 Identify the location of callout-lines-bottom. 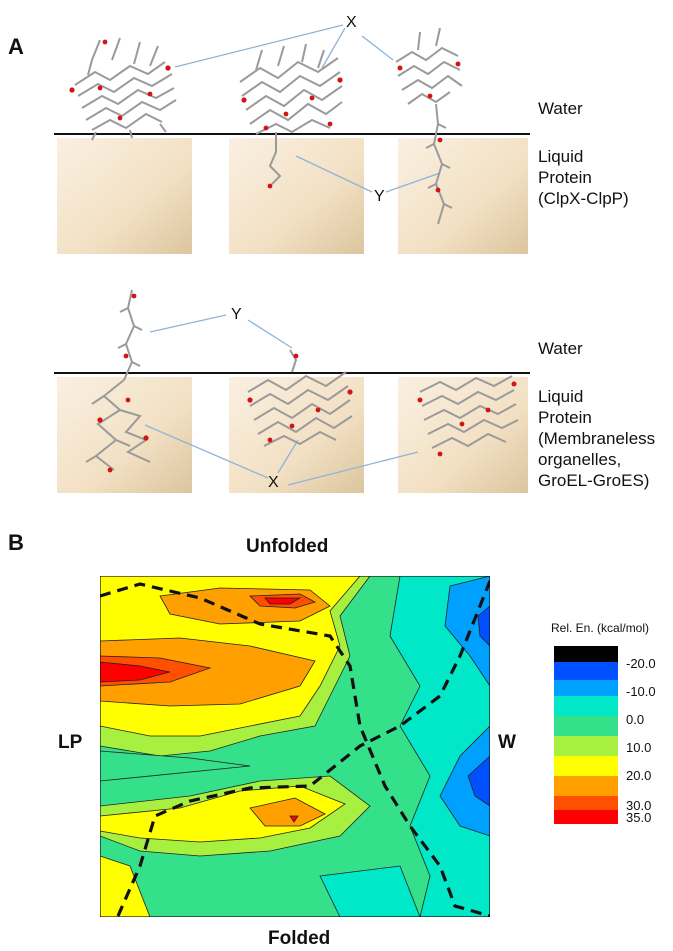
(281, 400).